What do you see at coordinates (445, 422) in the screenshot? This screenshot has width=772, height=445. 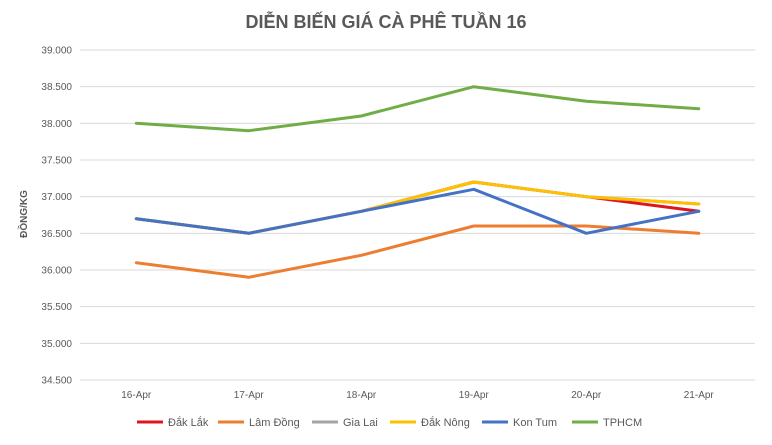 I see `legend-label: Đắk Nông` at bounding box center [445, 422].